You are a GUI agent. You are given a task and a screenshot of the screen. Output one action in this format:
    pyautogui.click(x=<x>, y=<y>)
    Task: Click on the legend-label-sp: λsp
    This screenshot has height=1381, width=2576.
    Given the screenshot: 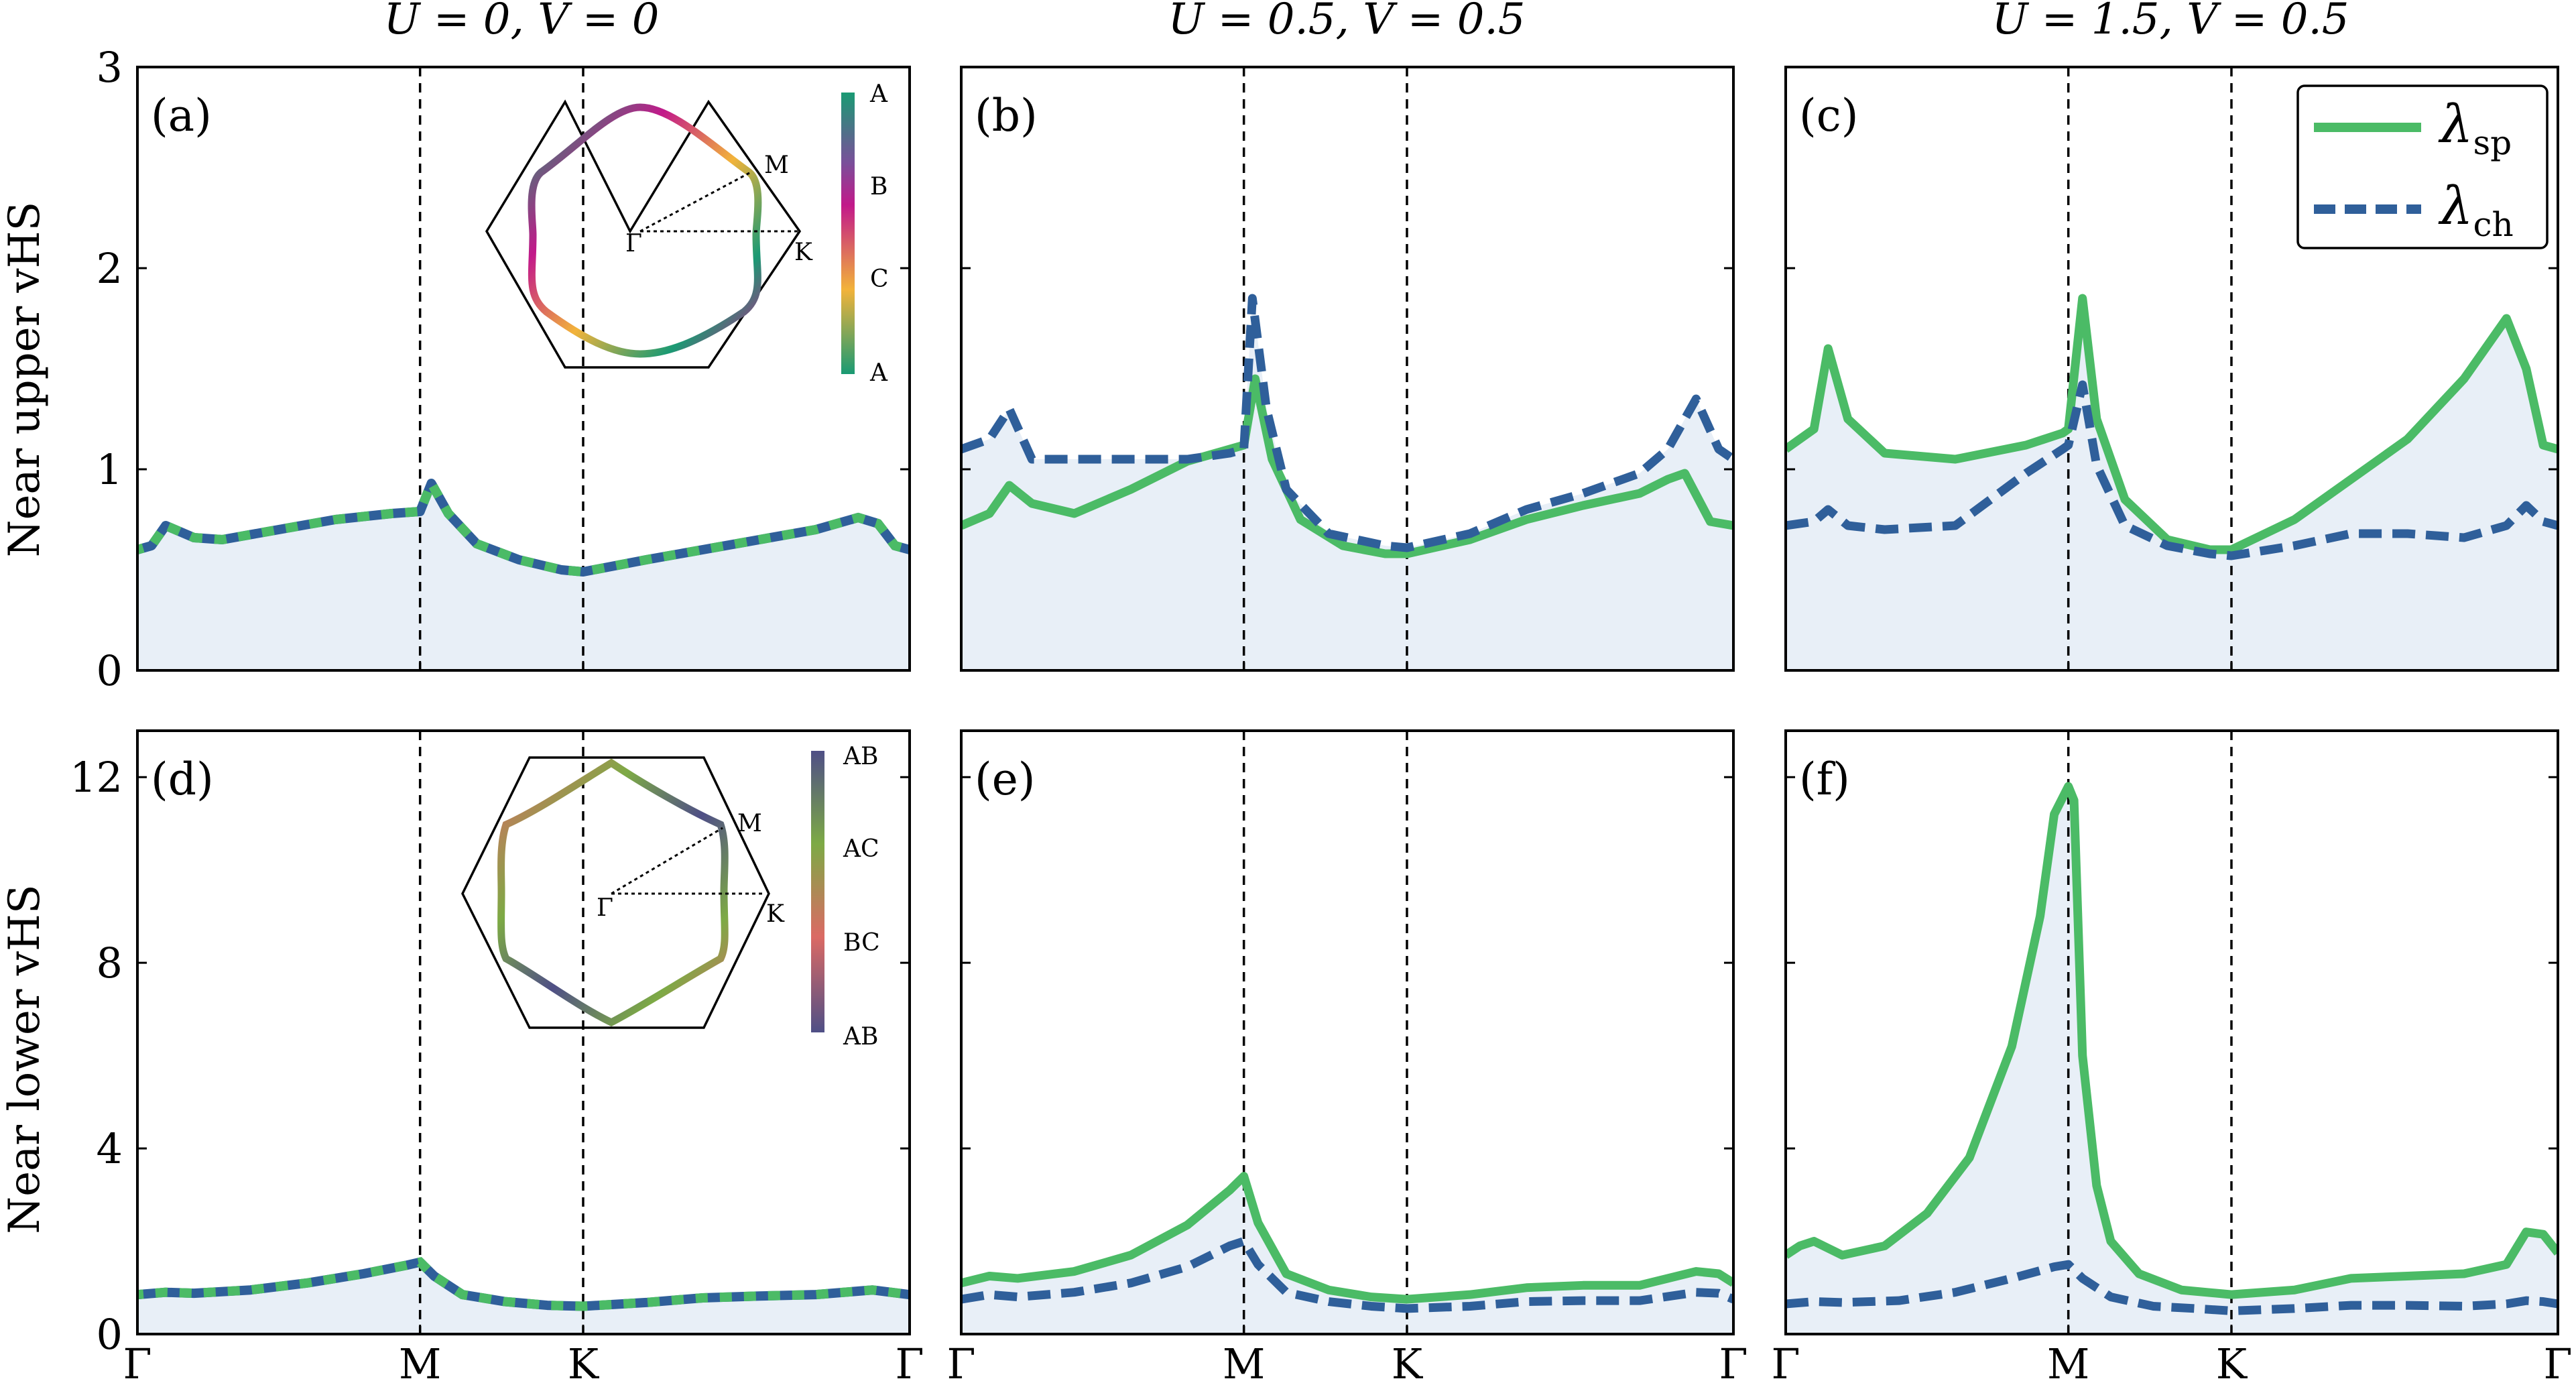 What is the action you would take?
    pyautogui.click(x=2475, y=128)
    